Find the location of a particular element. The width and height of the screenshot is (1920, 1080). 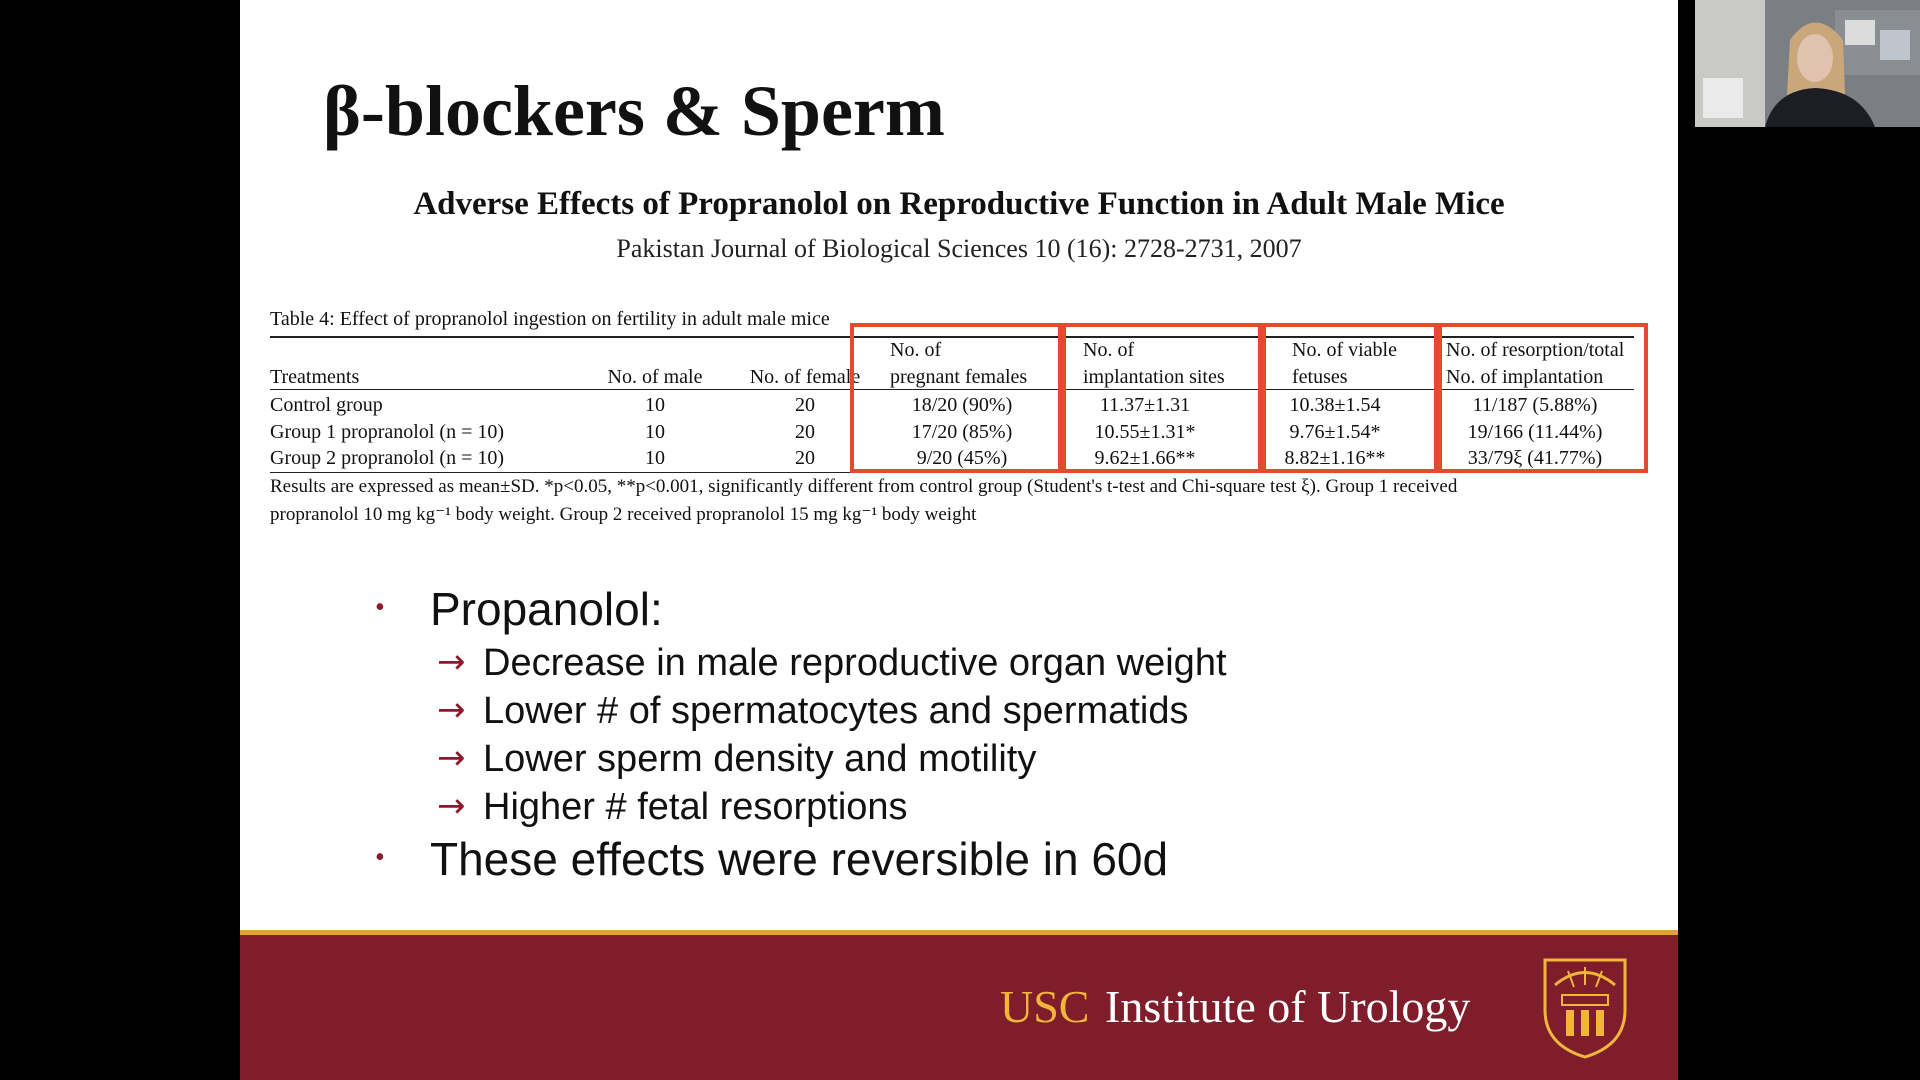

sub-bullet-text: Higher # fetal resorptions is located at coordinates (695, 807).